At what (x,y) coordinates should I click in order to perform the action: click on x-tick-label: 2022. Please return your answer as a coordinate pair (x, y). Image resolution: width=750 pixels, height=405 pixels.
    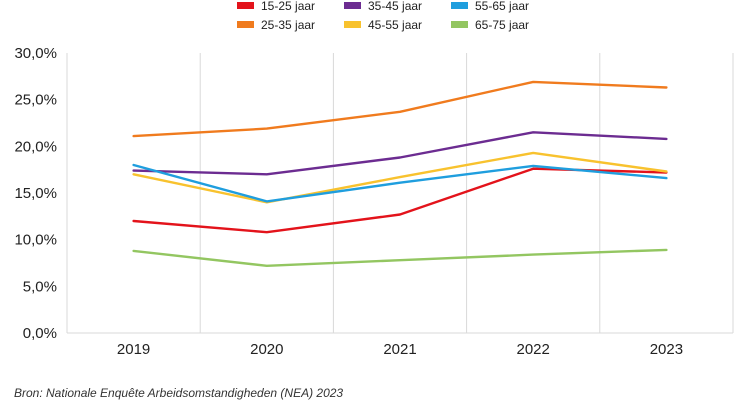
    Looking at the image, I should click on (533, 349).